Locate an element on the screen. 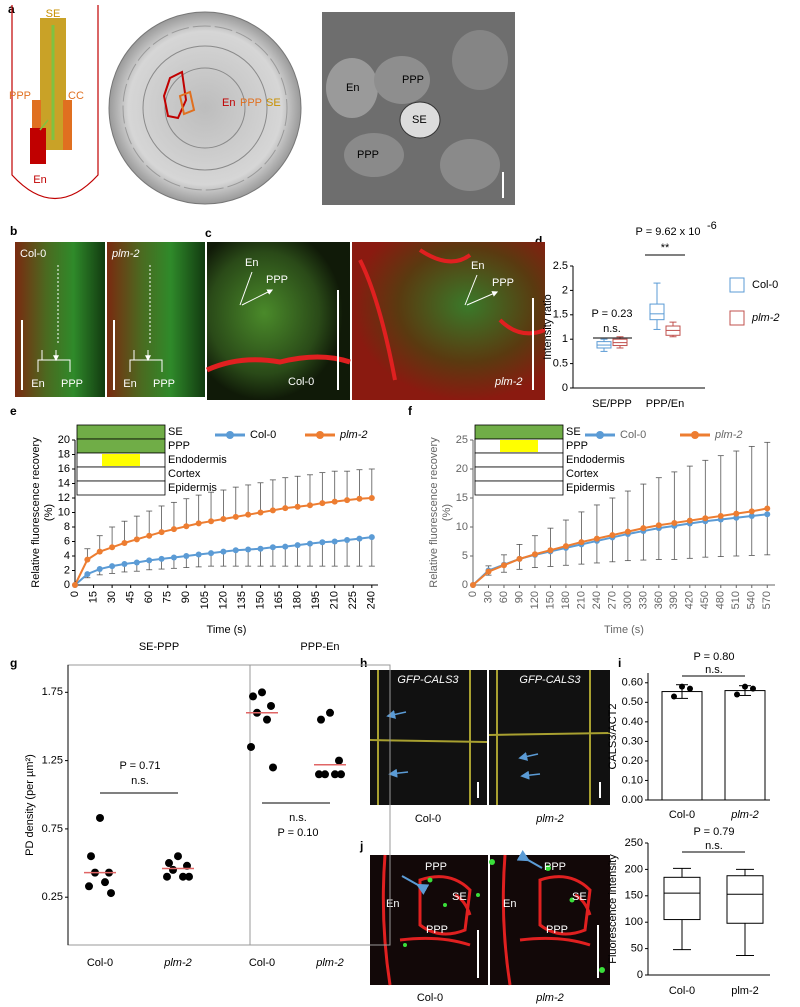  flow-arrow is located at coordinates (44, 125).